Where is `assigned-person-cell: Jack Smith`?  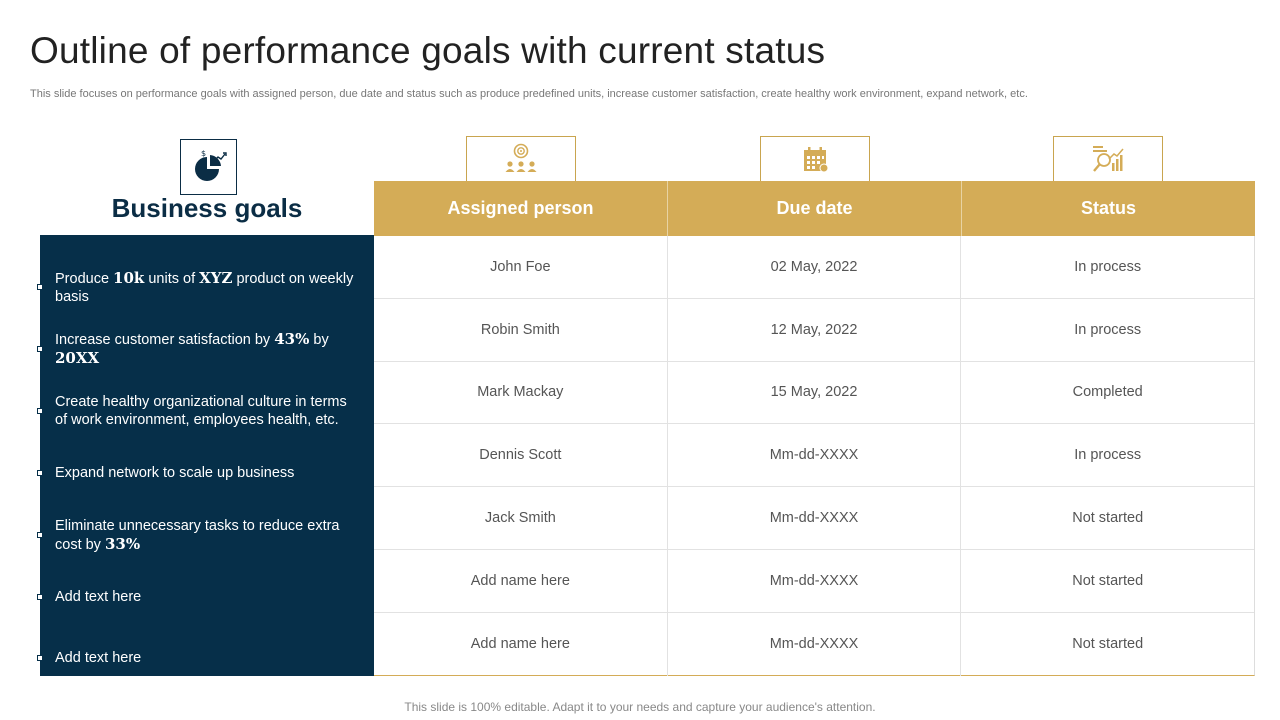
assigned-person-cell: Jack Smith is located at coordinates (521, 518).